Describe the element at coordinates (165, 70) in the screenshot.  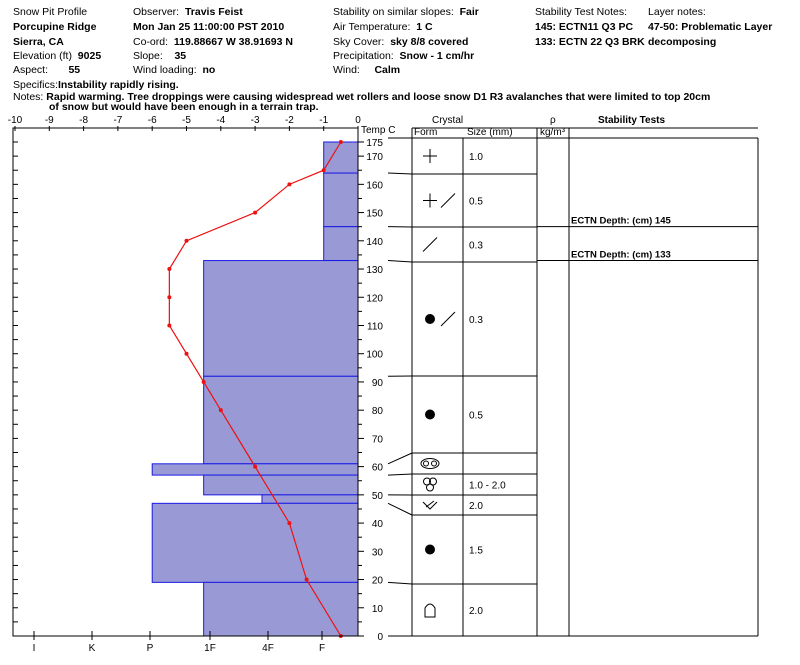
I see `wind-loading-label: Wind loading:` at that location.